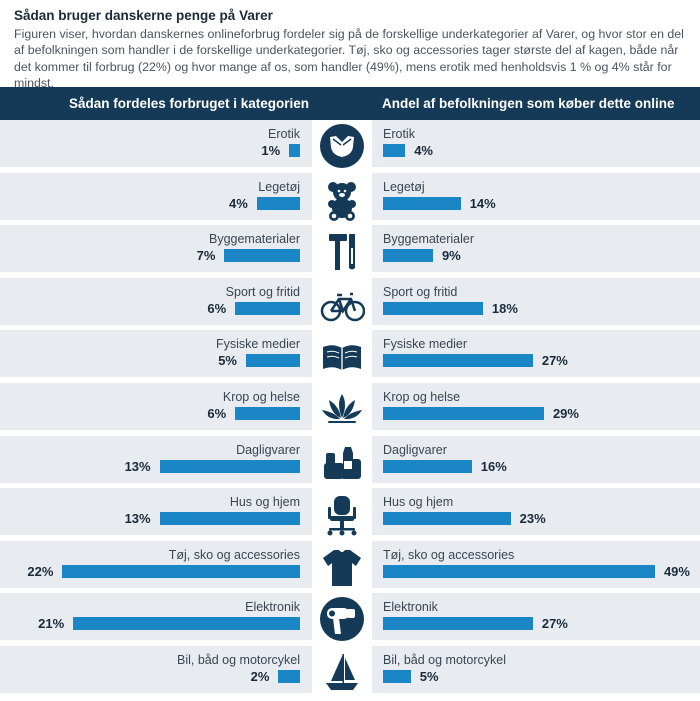 This screenshot has height=701, width=700. Describe the element at coordinates (565, 413) in the screenshot. I see `value-label-population: 29%` at that location.